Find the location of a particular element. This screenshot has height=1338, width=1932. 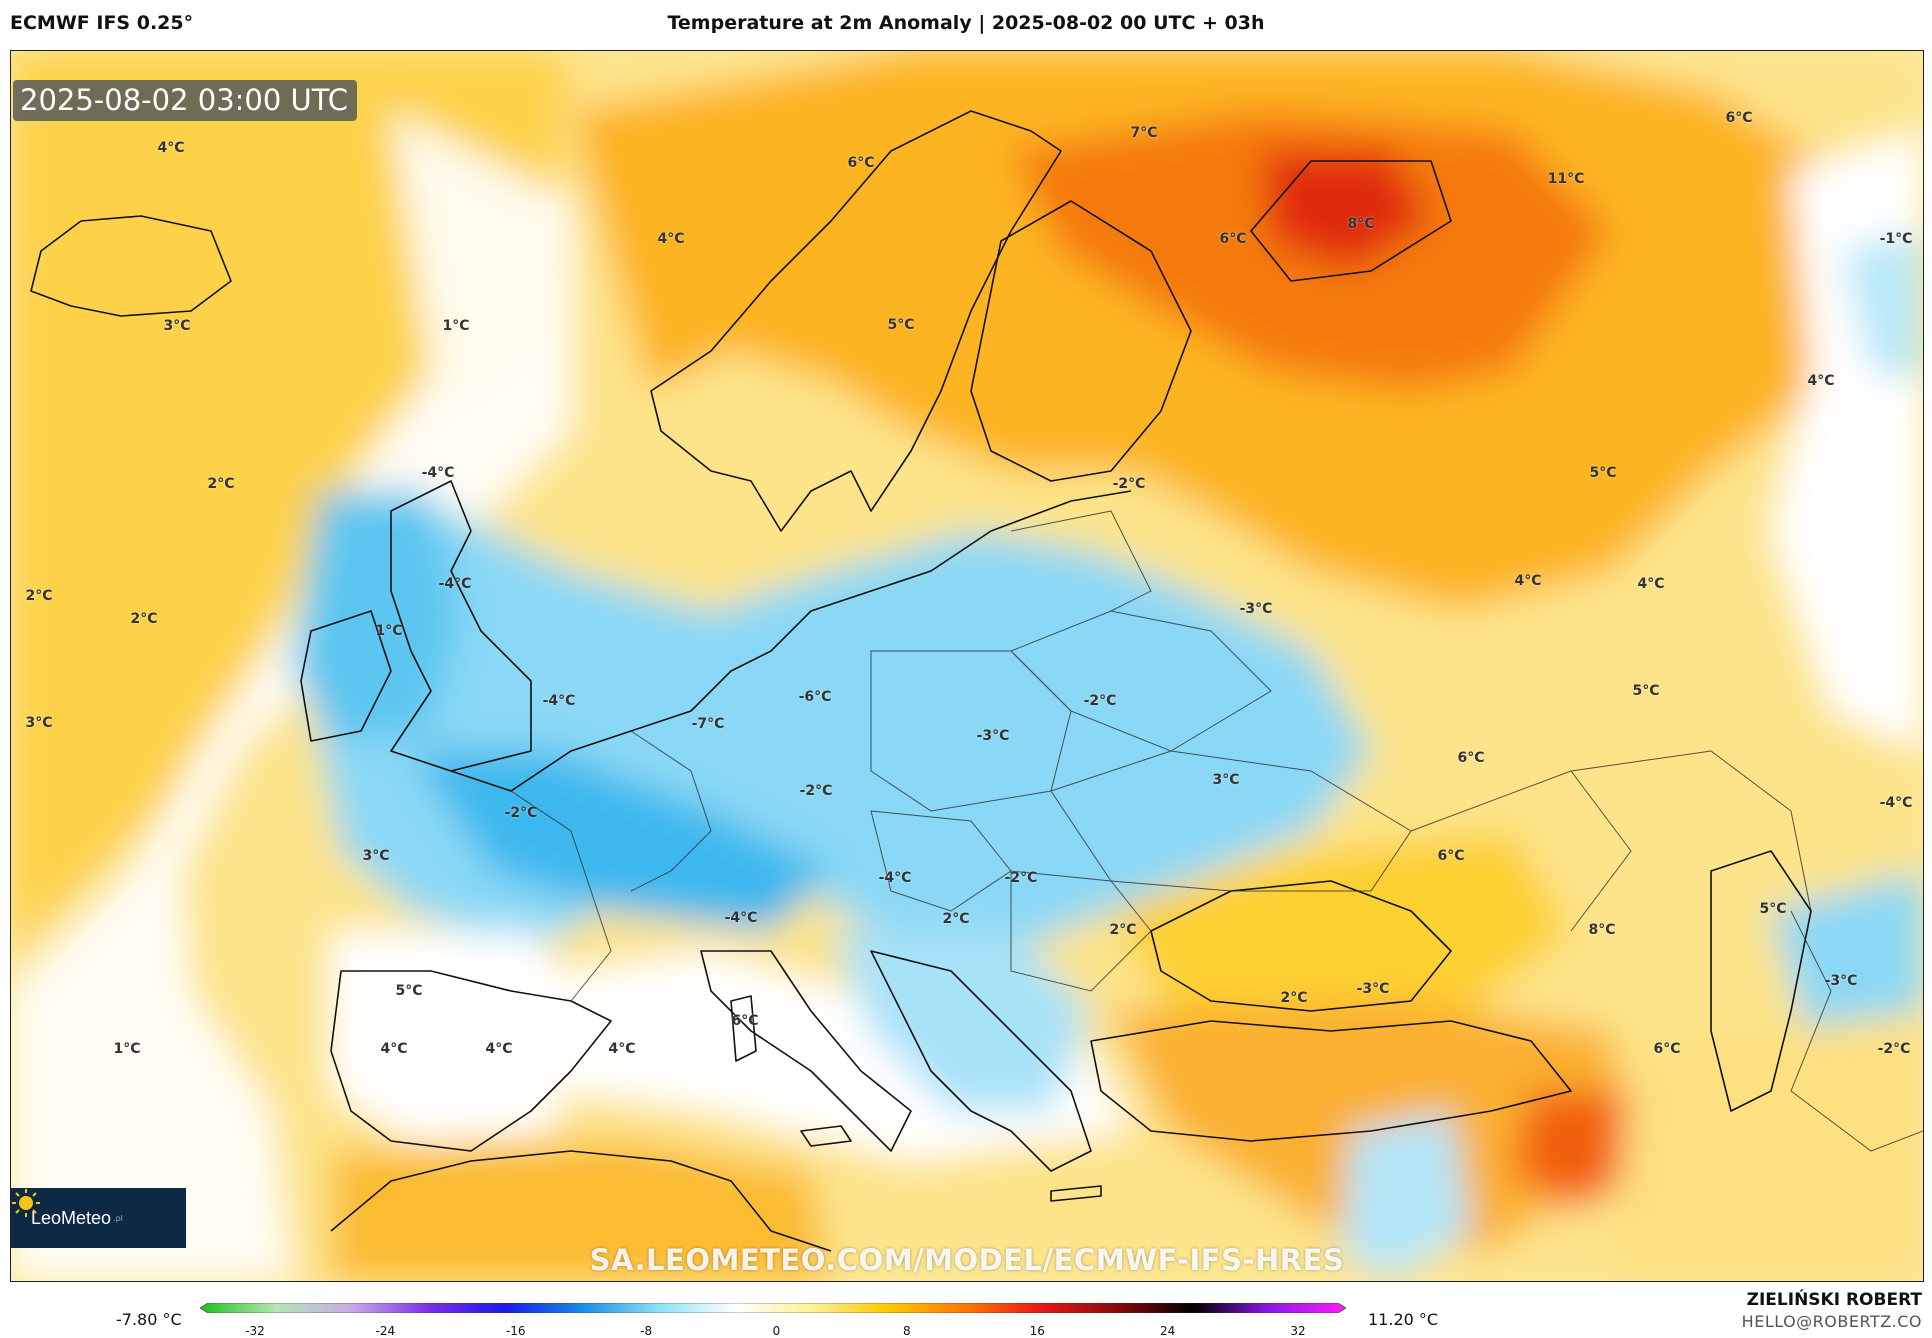

balkans-outline is located at coordinates (981, 1061).